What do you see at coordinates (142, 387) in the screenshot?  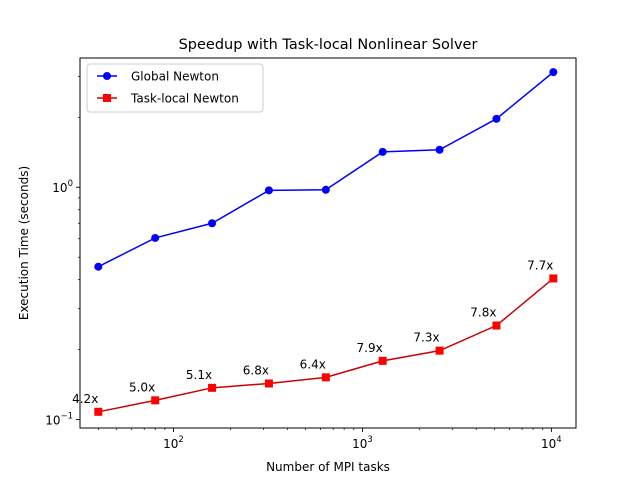 I see `speedup-annotation: 5.0x` at bounding box center [142, 387].